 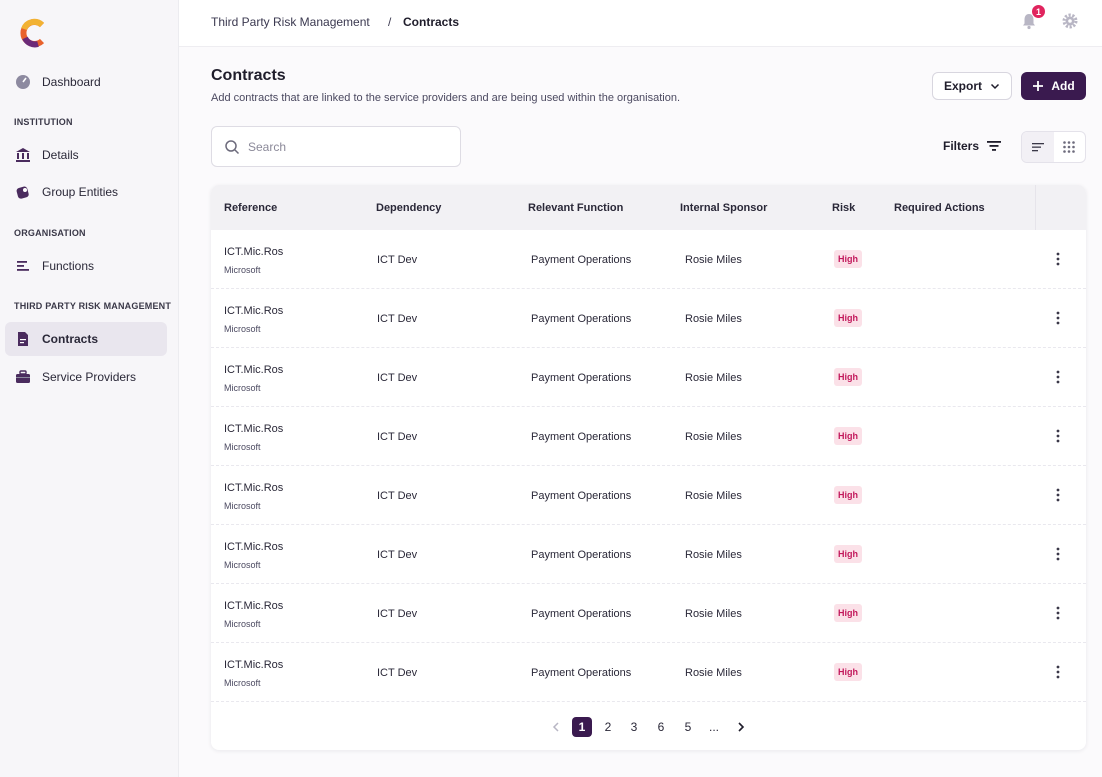 What do you see at coordinates (23, 82) in the screenshot?
I see `gauge-icon` at bounding box center [23, 82].